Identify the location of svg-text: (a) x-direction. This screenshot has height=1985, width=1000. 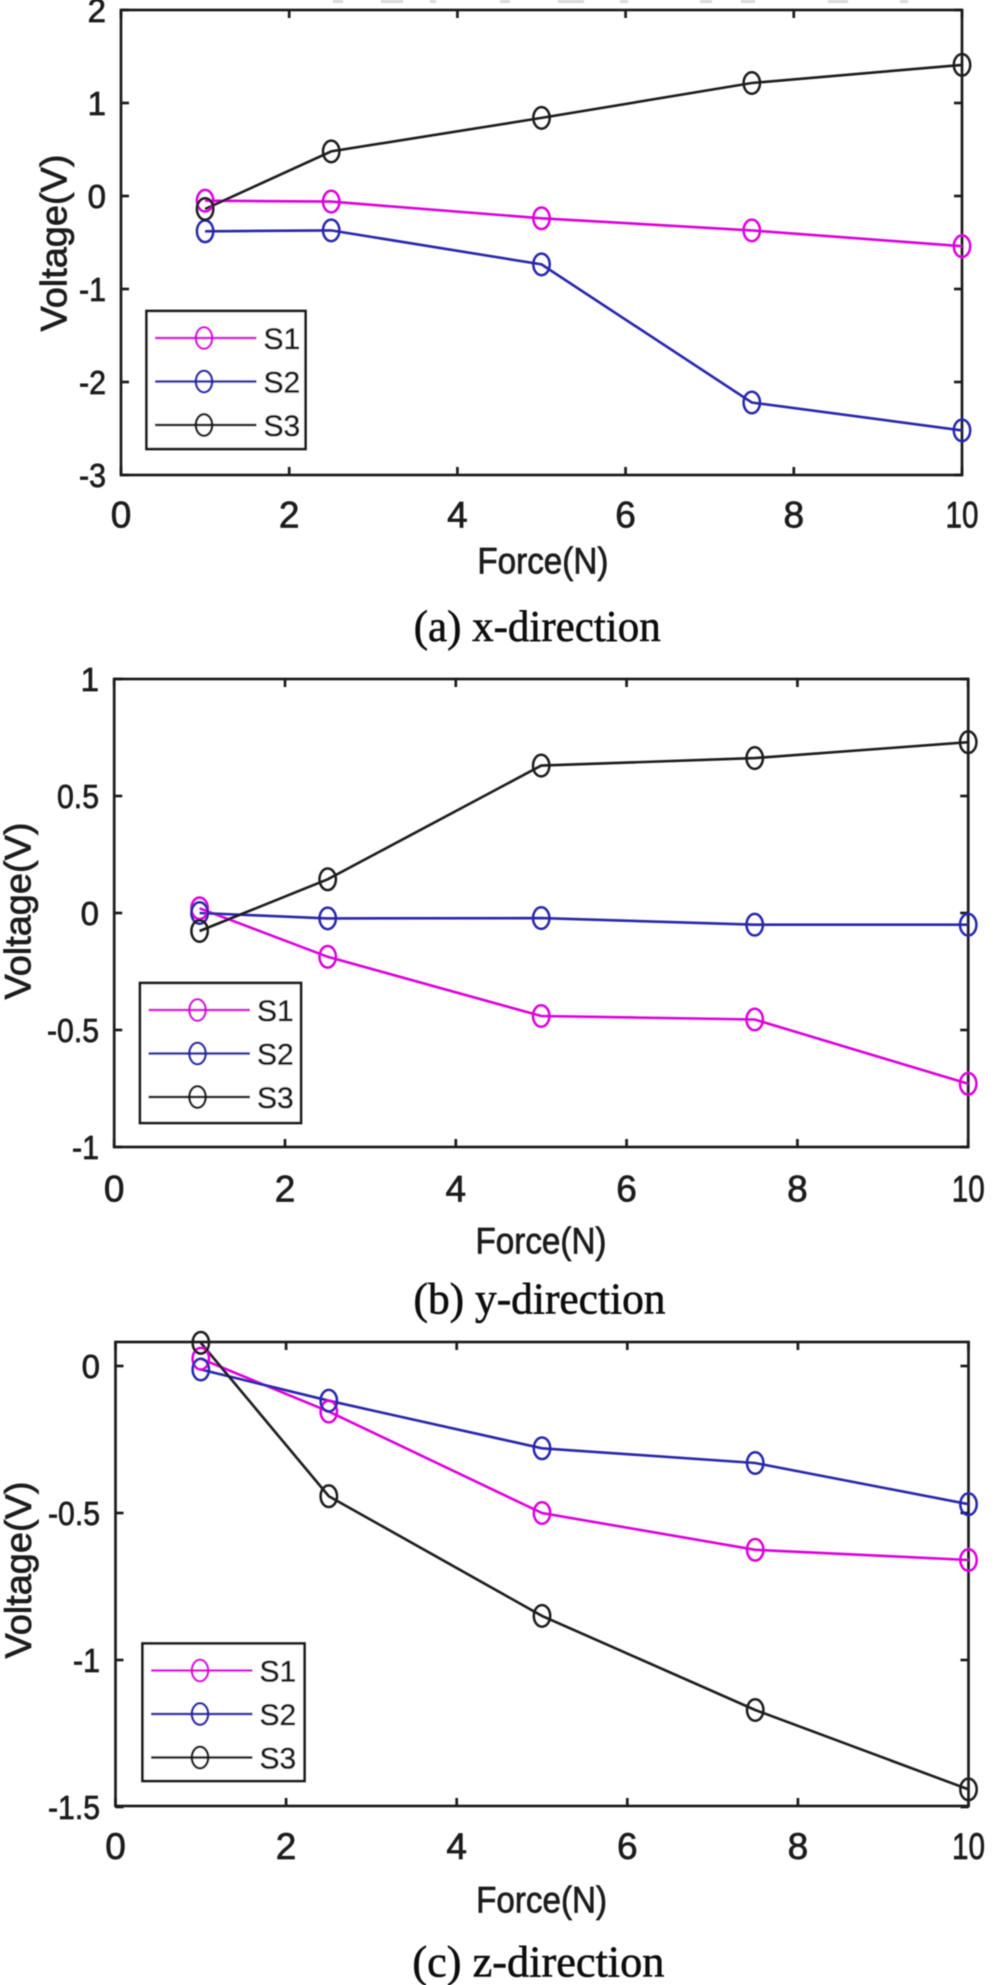
(537, 626).